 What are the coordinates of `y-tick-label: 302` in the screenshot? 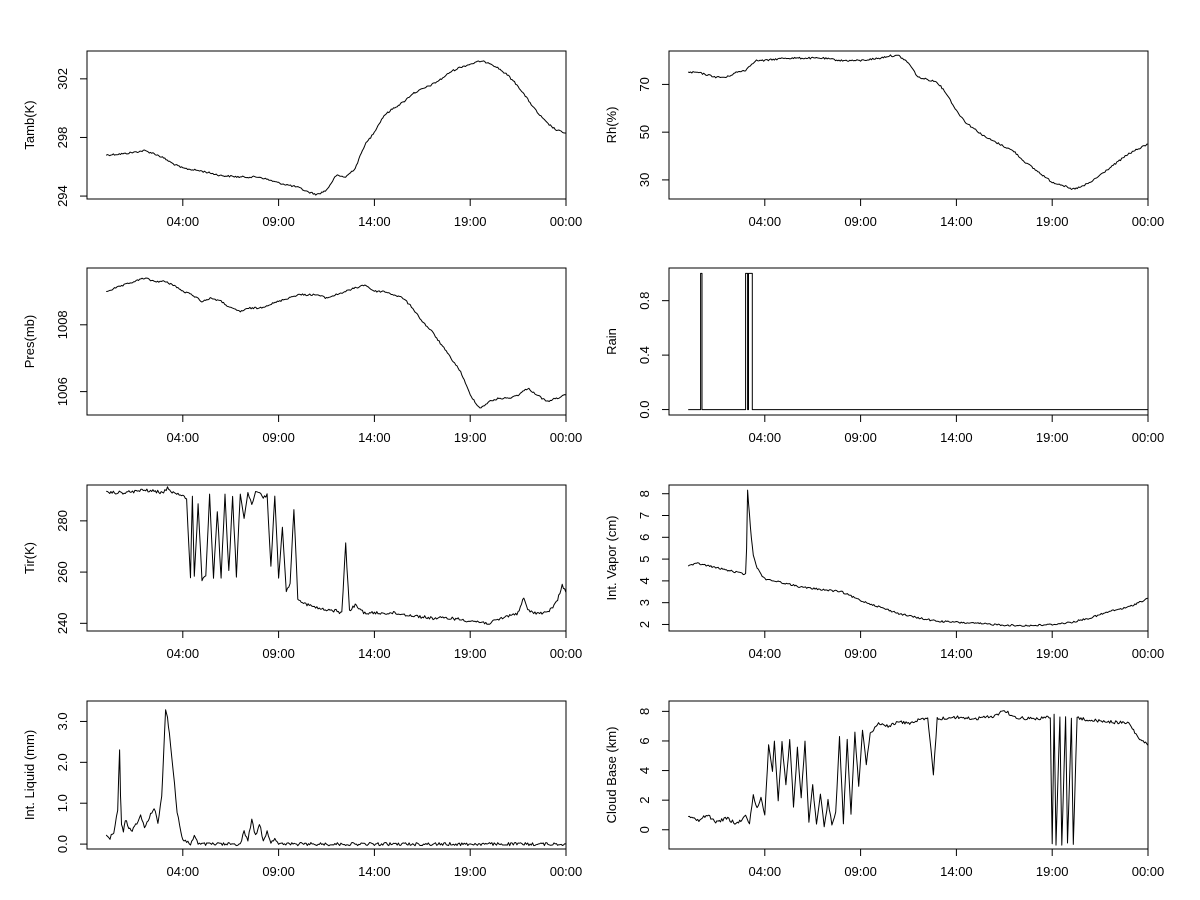 It's located at (62, 79).